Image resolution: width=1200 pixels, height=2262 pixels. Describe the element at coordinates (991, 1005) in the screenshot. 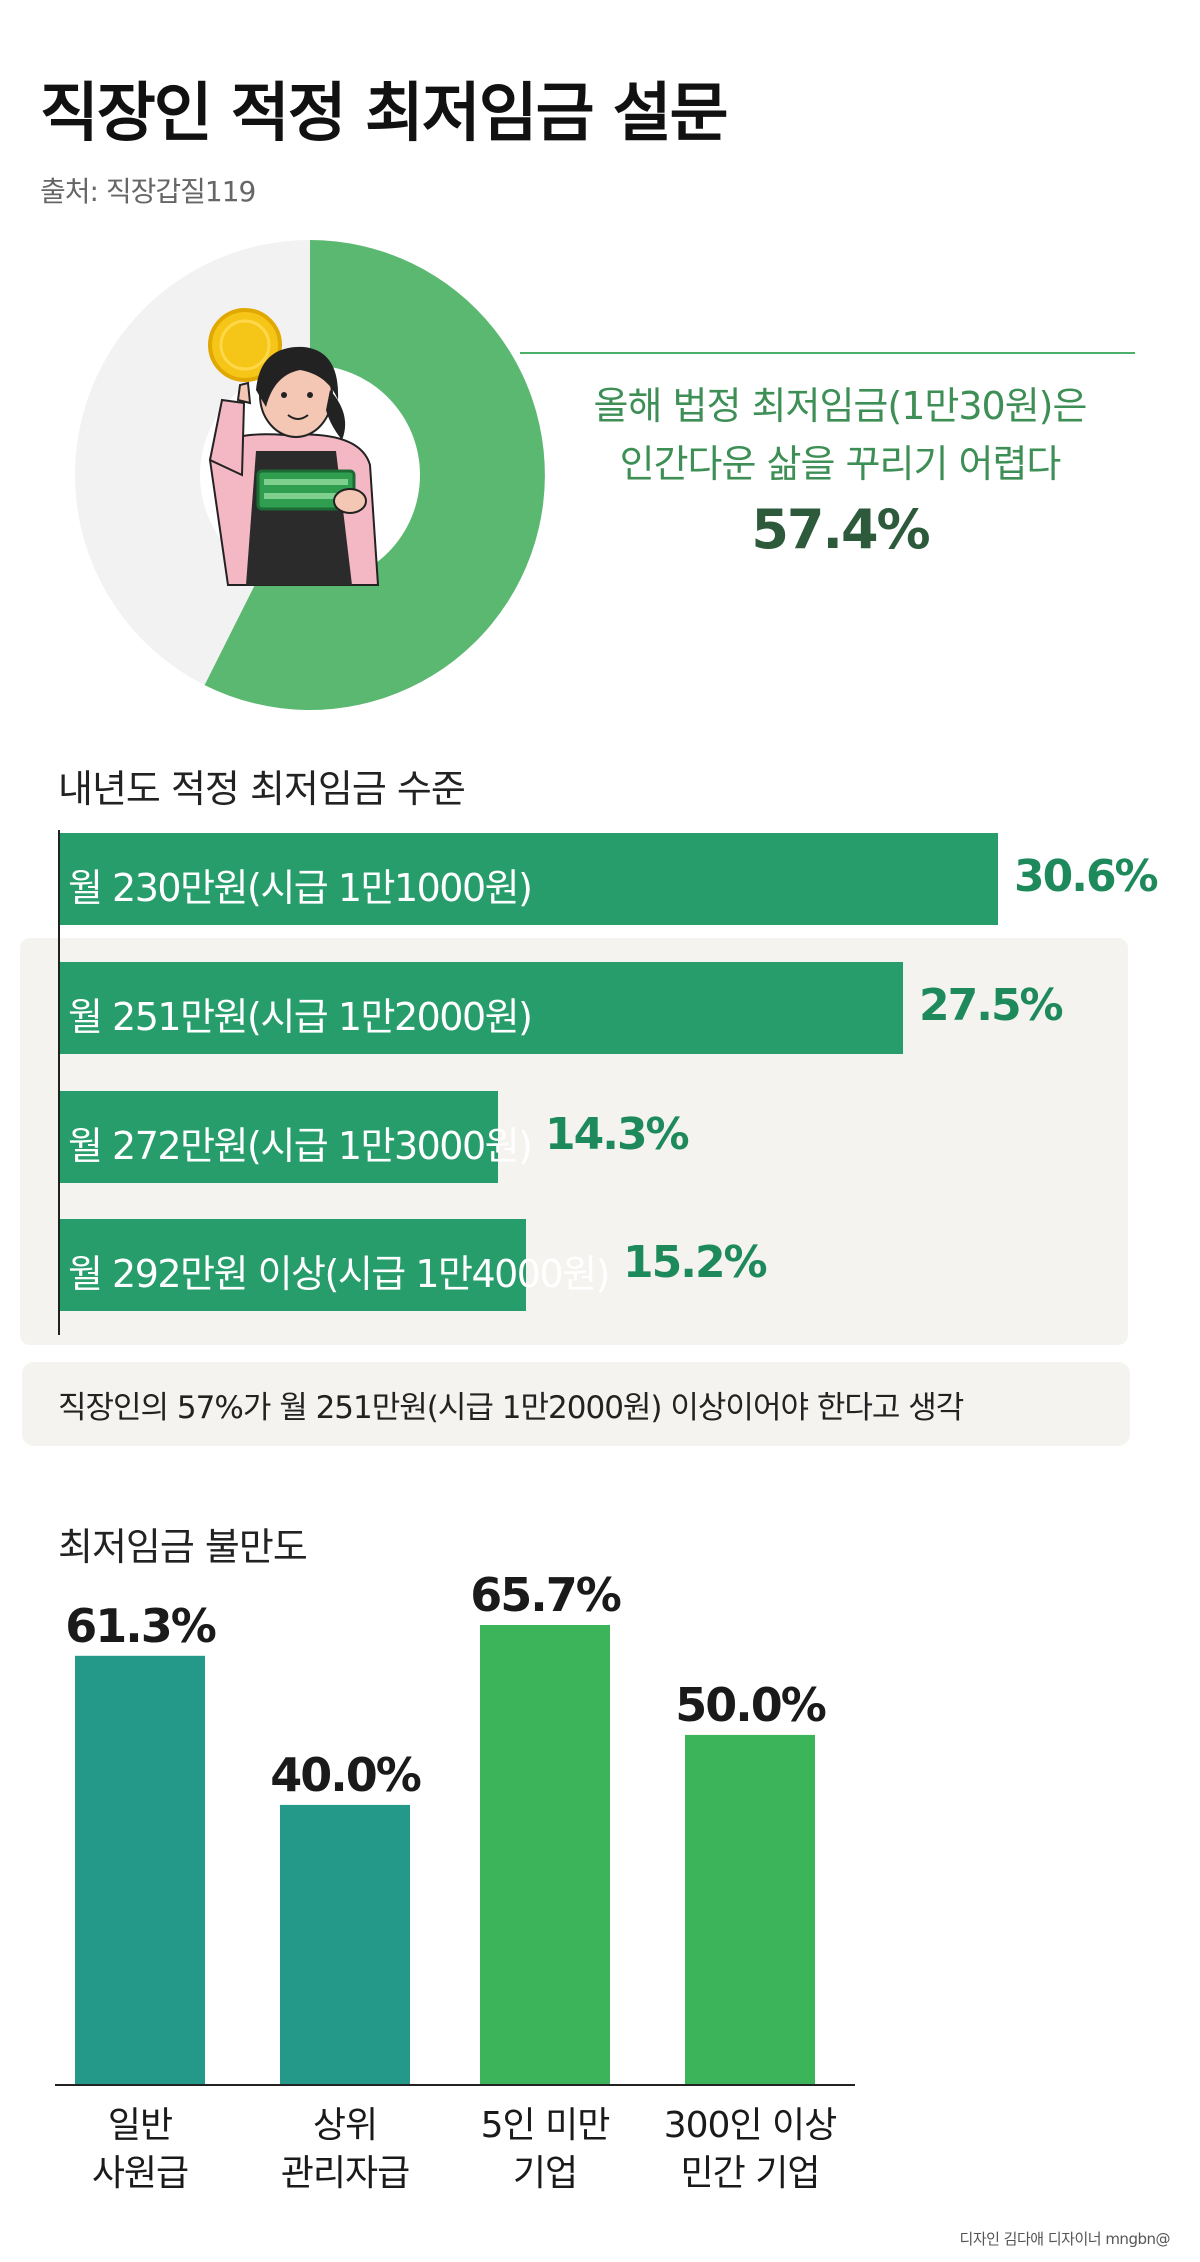

I see `hbar-value-2: 27.5%` at that location.